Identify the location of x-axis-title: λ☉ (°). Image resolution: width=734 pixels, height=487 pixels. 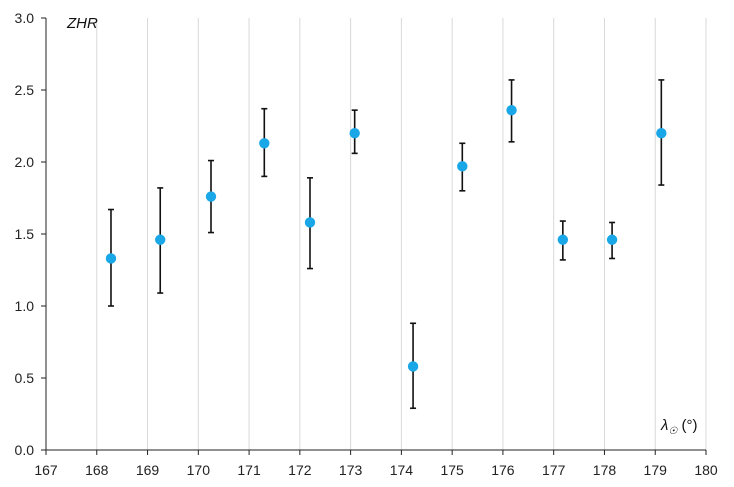
(679, 427).